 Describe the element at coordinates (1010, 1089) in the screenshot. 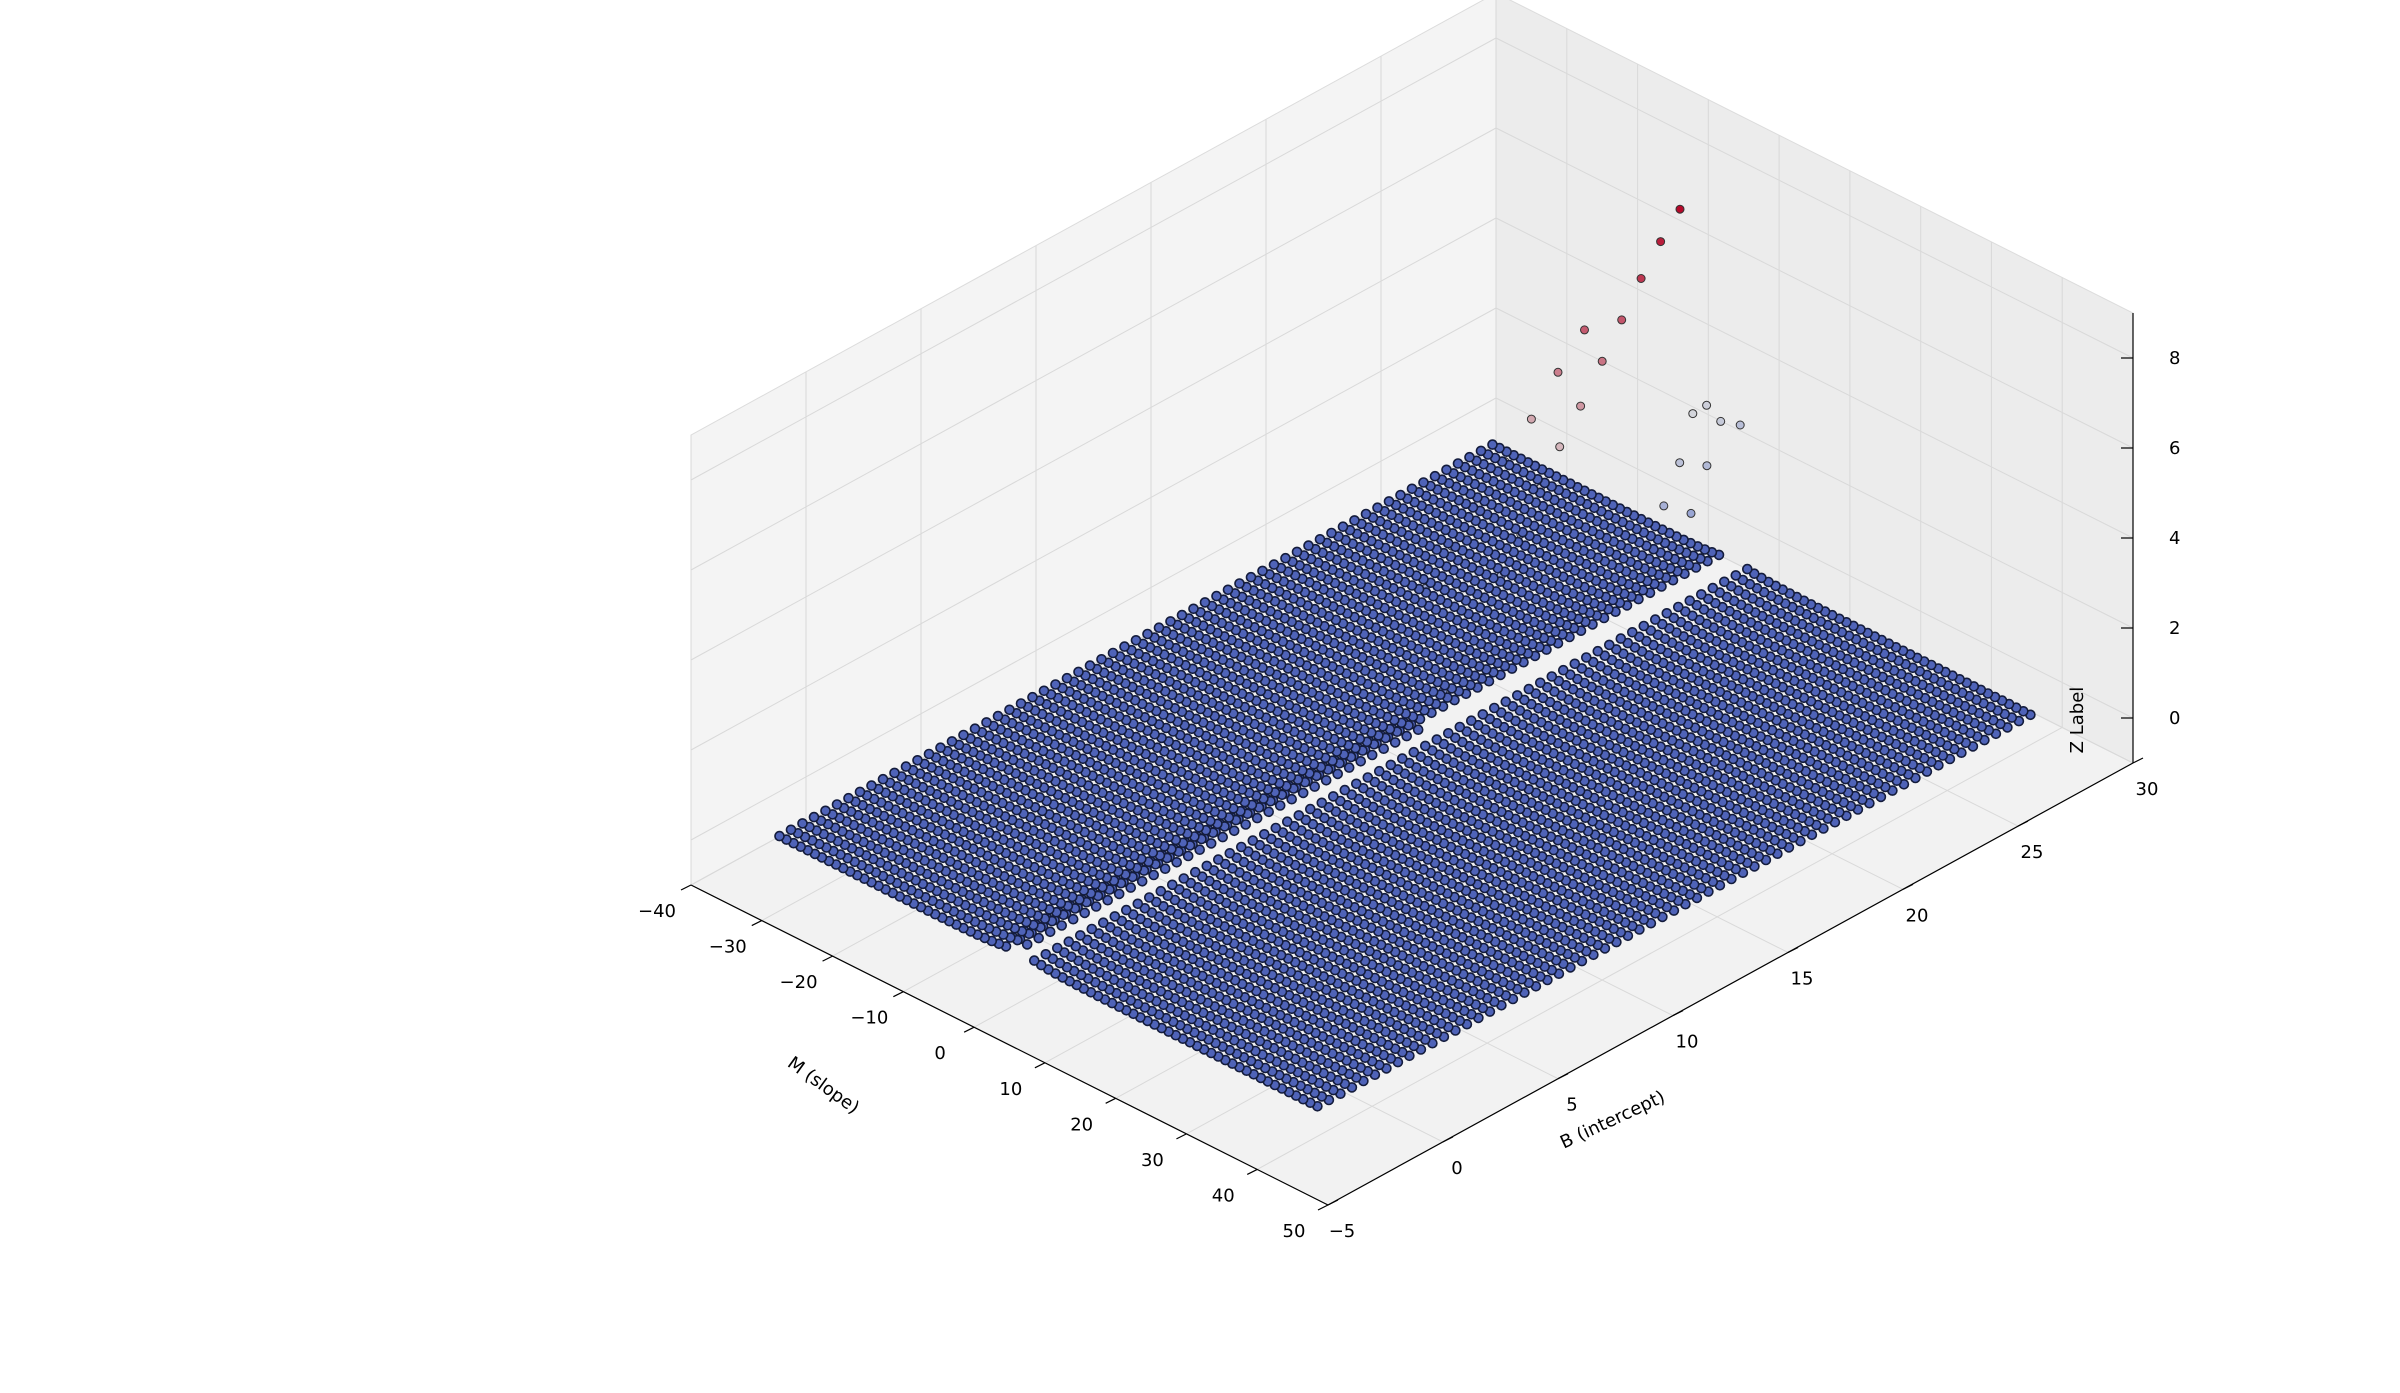

I see `x-tick-label: 10` at that location.